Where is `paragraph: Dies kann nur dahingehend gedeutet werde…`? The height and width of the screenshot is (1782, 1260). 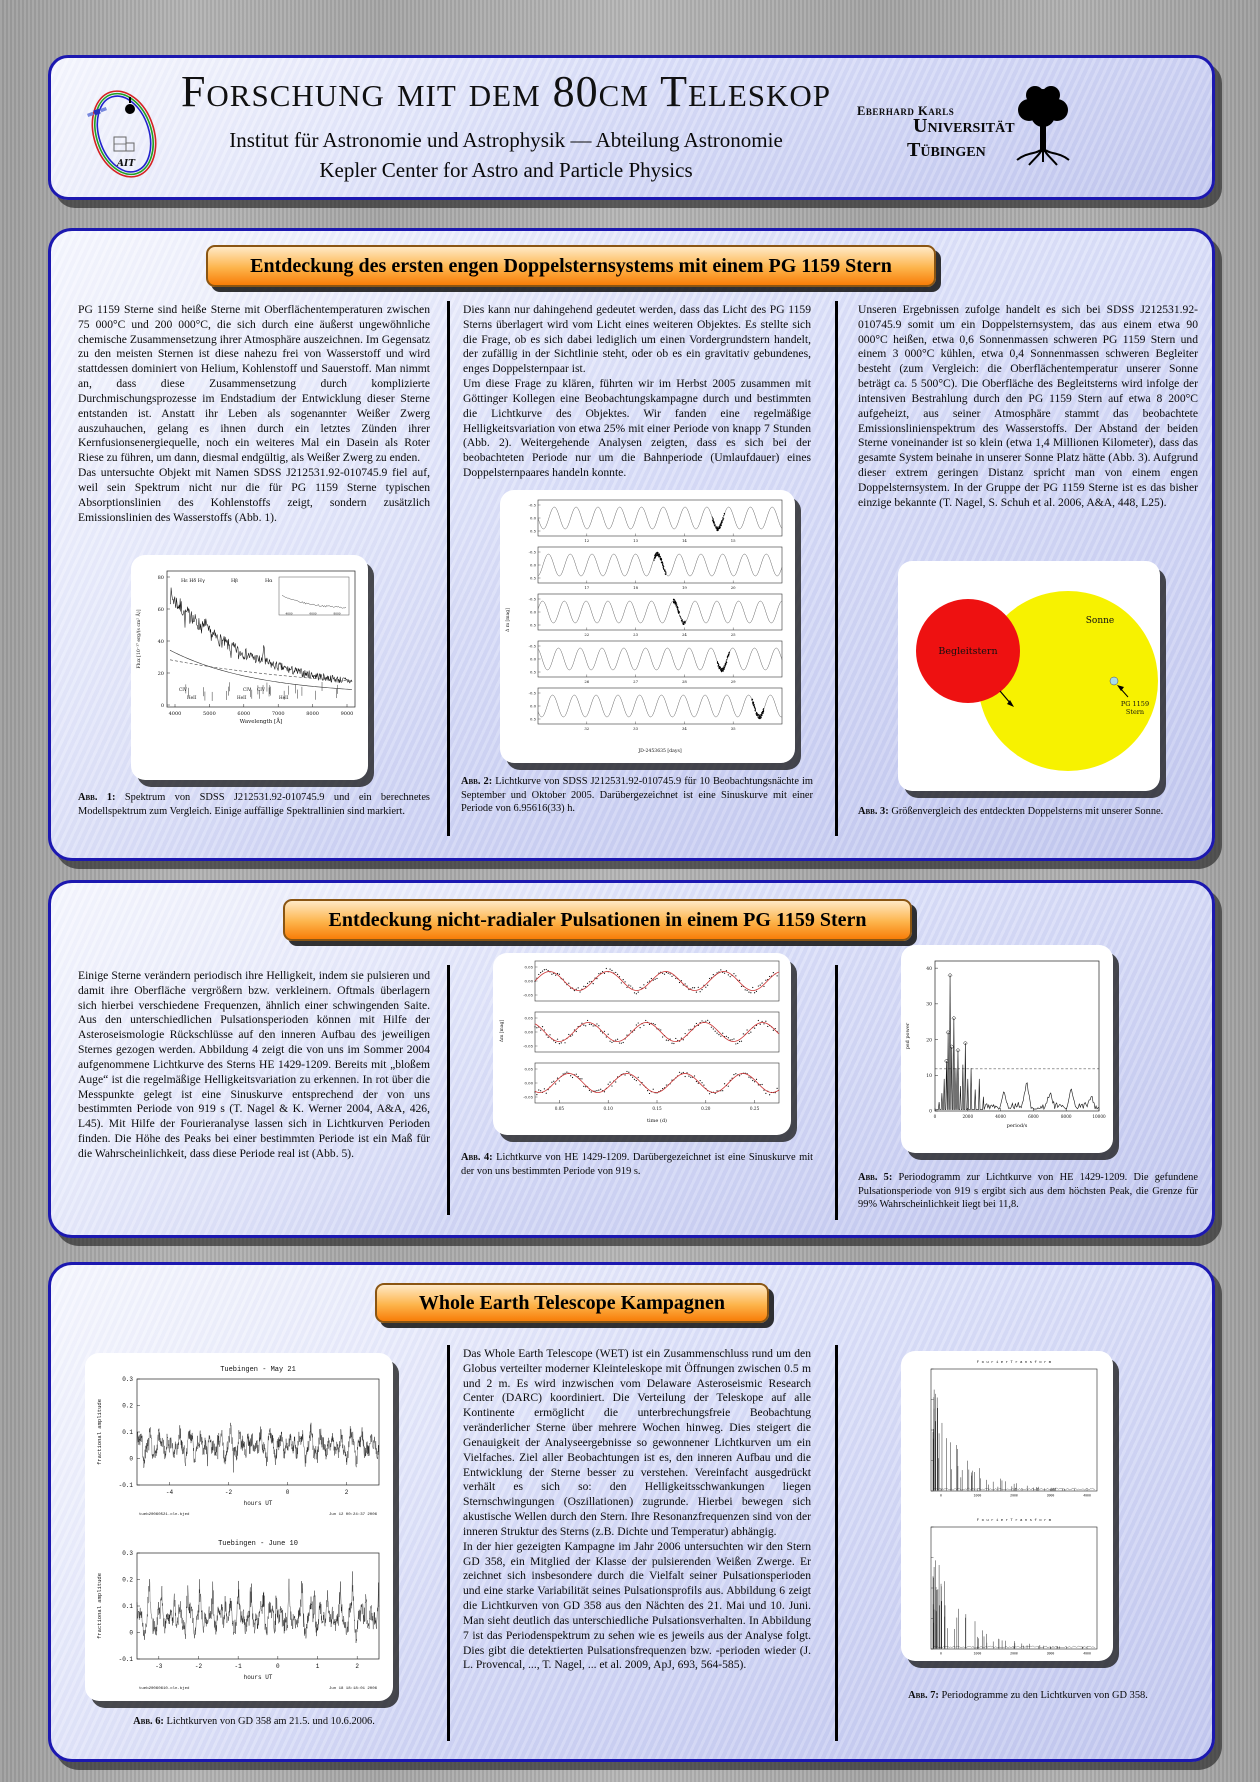
paragraph: Dies kann nur dahingehend gedeutet werde… is located at coordinates (637, 339).